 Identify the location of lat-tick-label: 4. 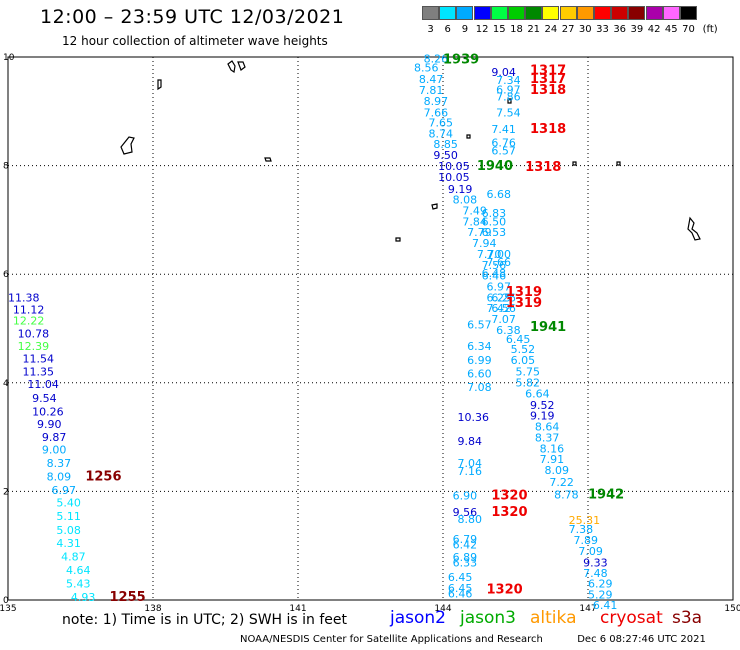
(6, 384).